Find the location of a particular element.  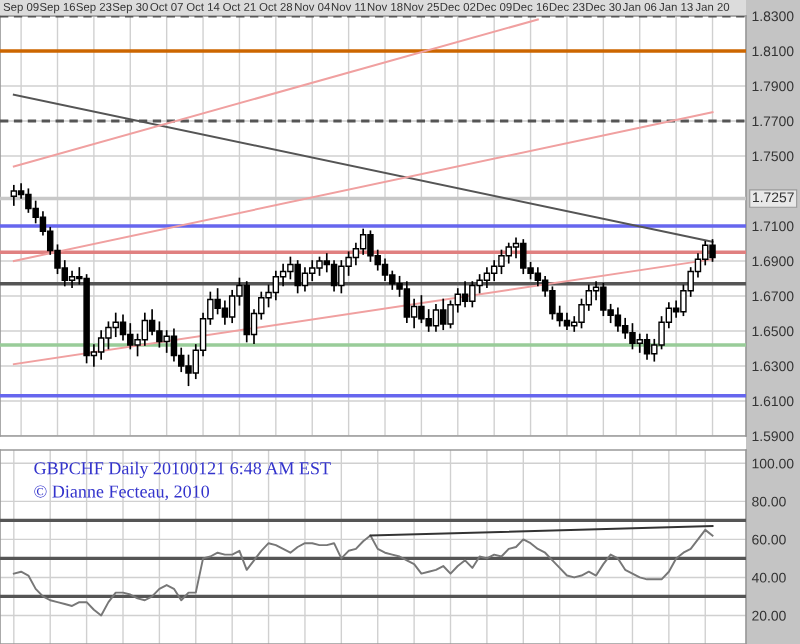

annotation: GBPCHF Daily 20100121 6:48 AM EST is located at coordinates (182, 470).